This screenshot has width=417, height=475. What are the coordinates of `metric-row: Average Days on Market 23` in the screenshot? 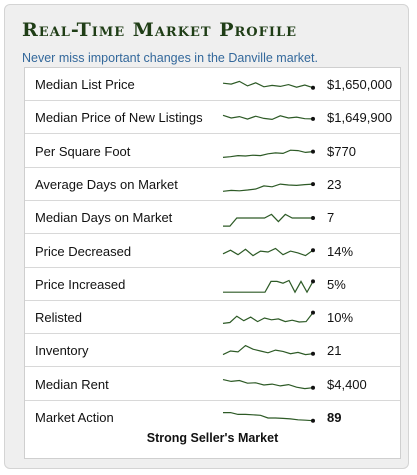 It's located at (212, 184).